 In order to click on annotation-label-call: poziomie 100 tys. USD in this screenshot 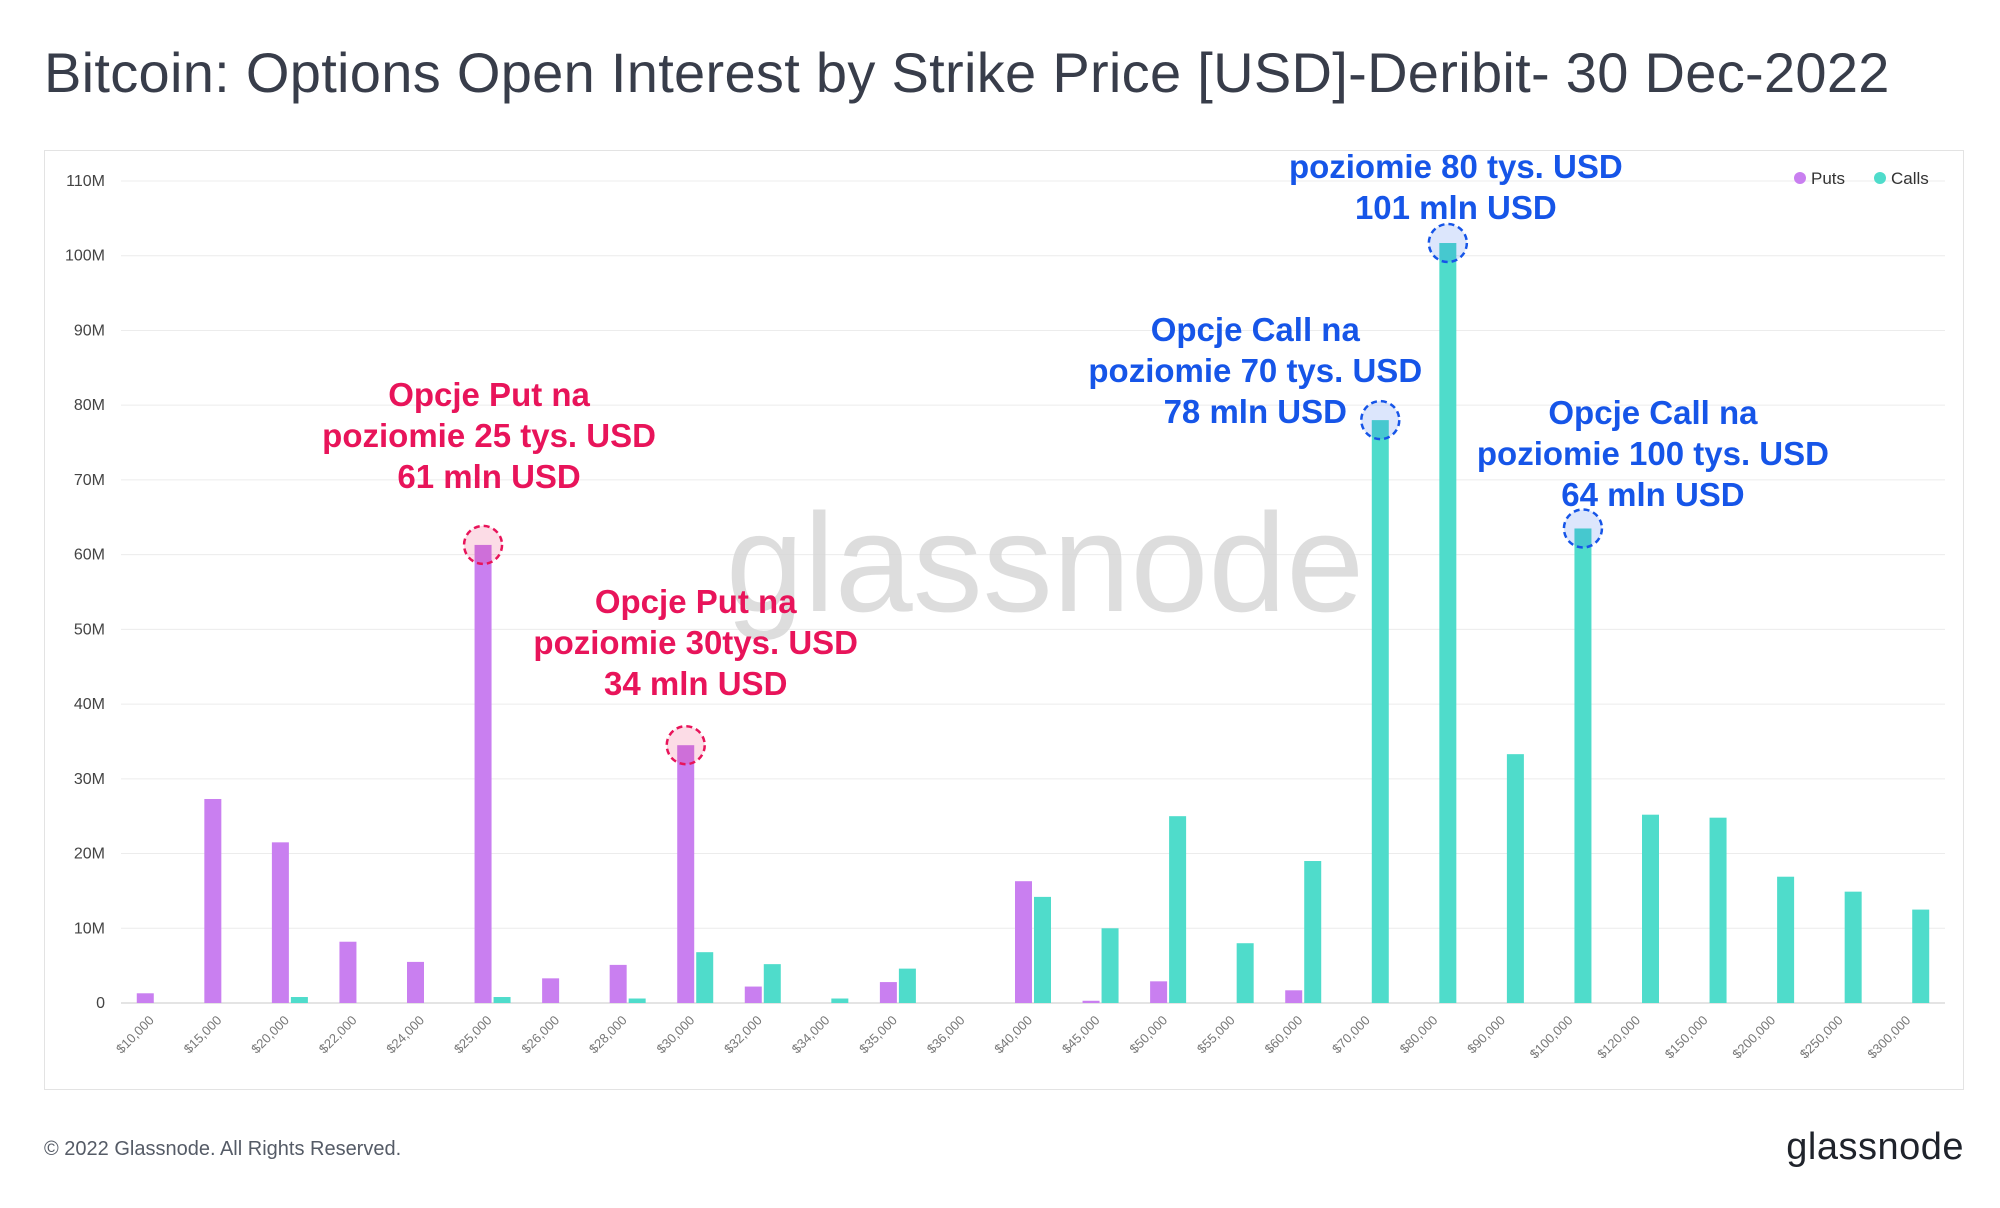, I will do `click(1653, 453)`.